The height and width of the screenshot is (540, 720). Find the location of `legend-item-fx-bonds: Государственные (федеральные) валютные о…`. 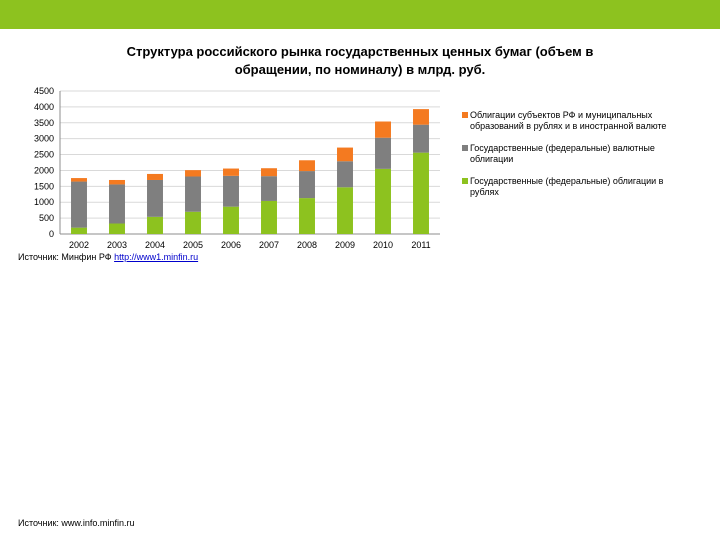

legend-item-fx-bonds: Государственные (федеральные) валютные о… is located at coordinates (577, 154).